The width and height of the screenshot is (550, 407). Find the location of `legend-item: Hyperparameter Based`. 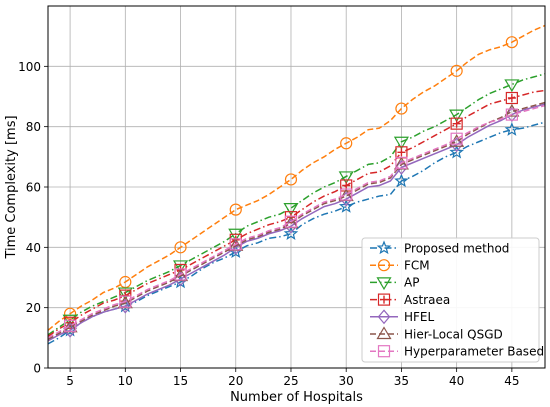

legend-item: Hyperparameter Based is located at coordinates (457, 352).